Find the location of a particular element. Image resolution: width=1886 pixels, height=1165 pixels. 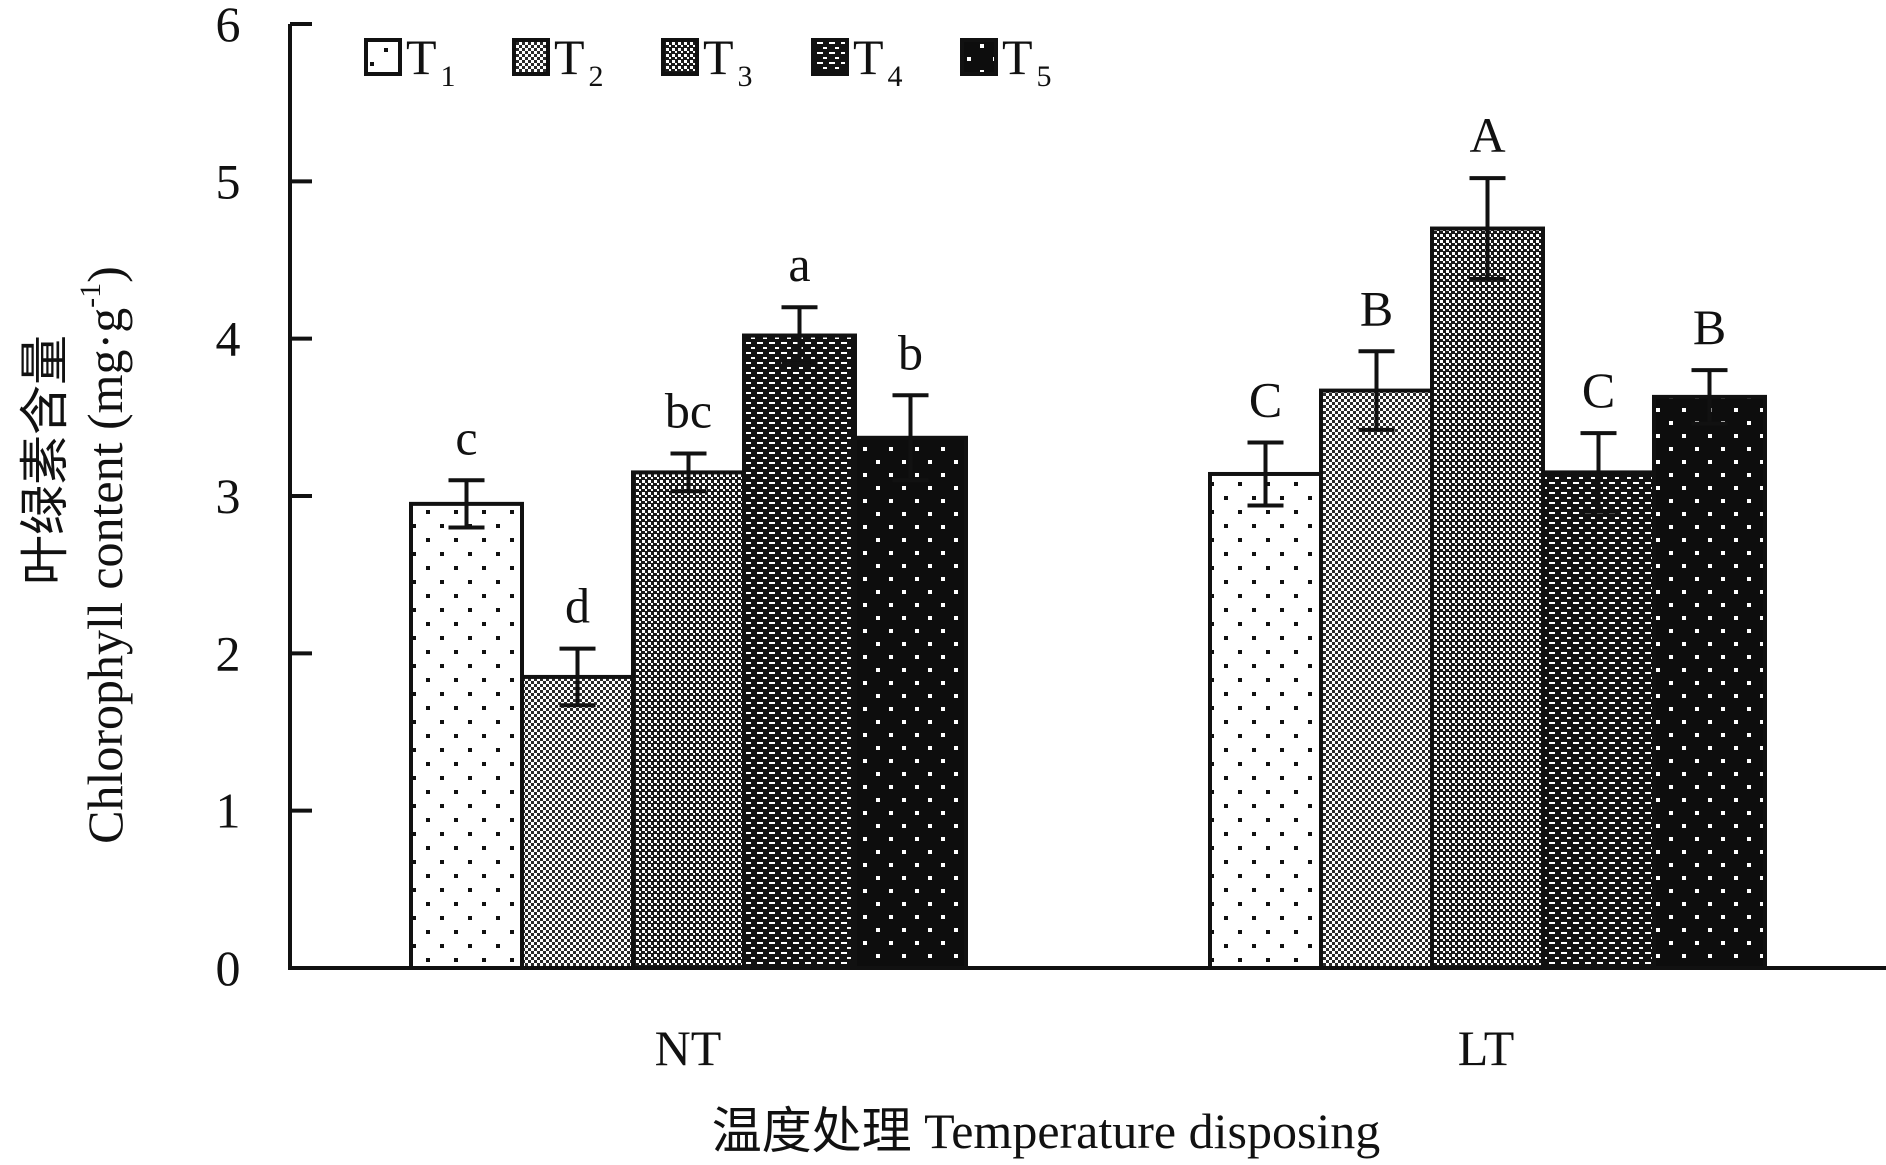

significance-label: a is located at coordinates (799, 264).